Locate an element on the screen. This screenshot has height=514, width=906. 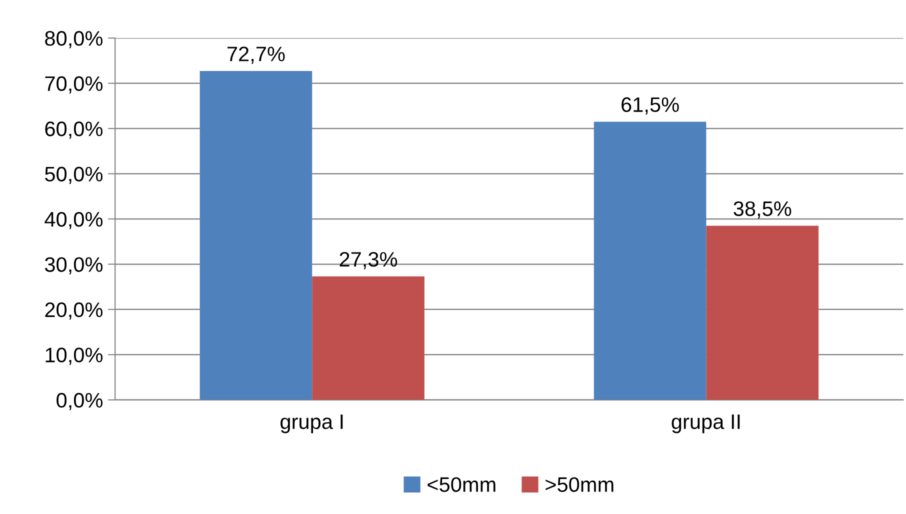
y-tick-label: 80,0% is located at coordinates (74, 39).